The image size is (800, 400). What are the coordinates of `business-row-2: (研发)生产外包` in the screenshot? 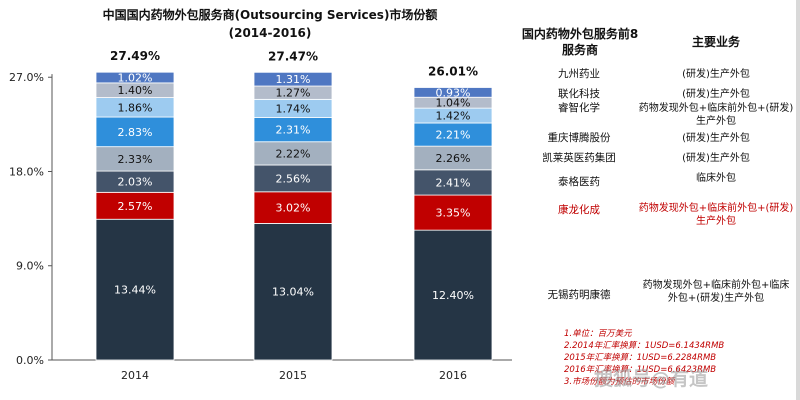 It's located at (716, 94).